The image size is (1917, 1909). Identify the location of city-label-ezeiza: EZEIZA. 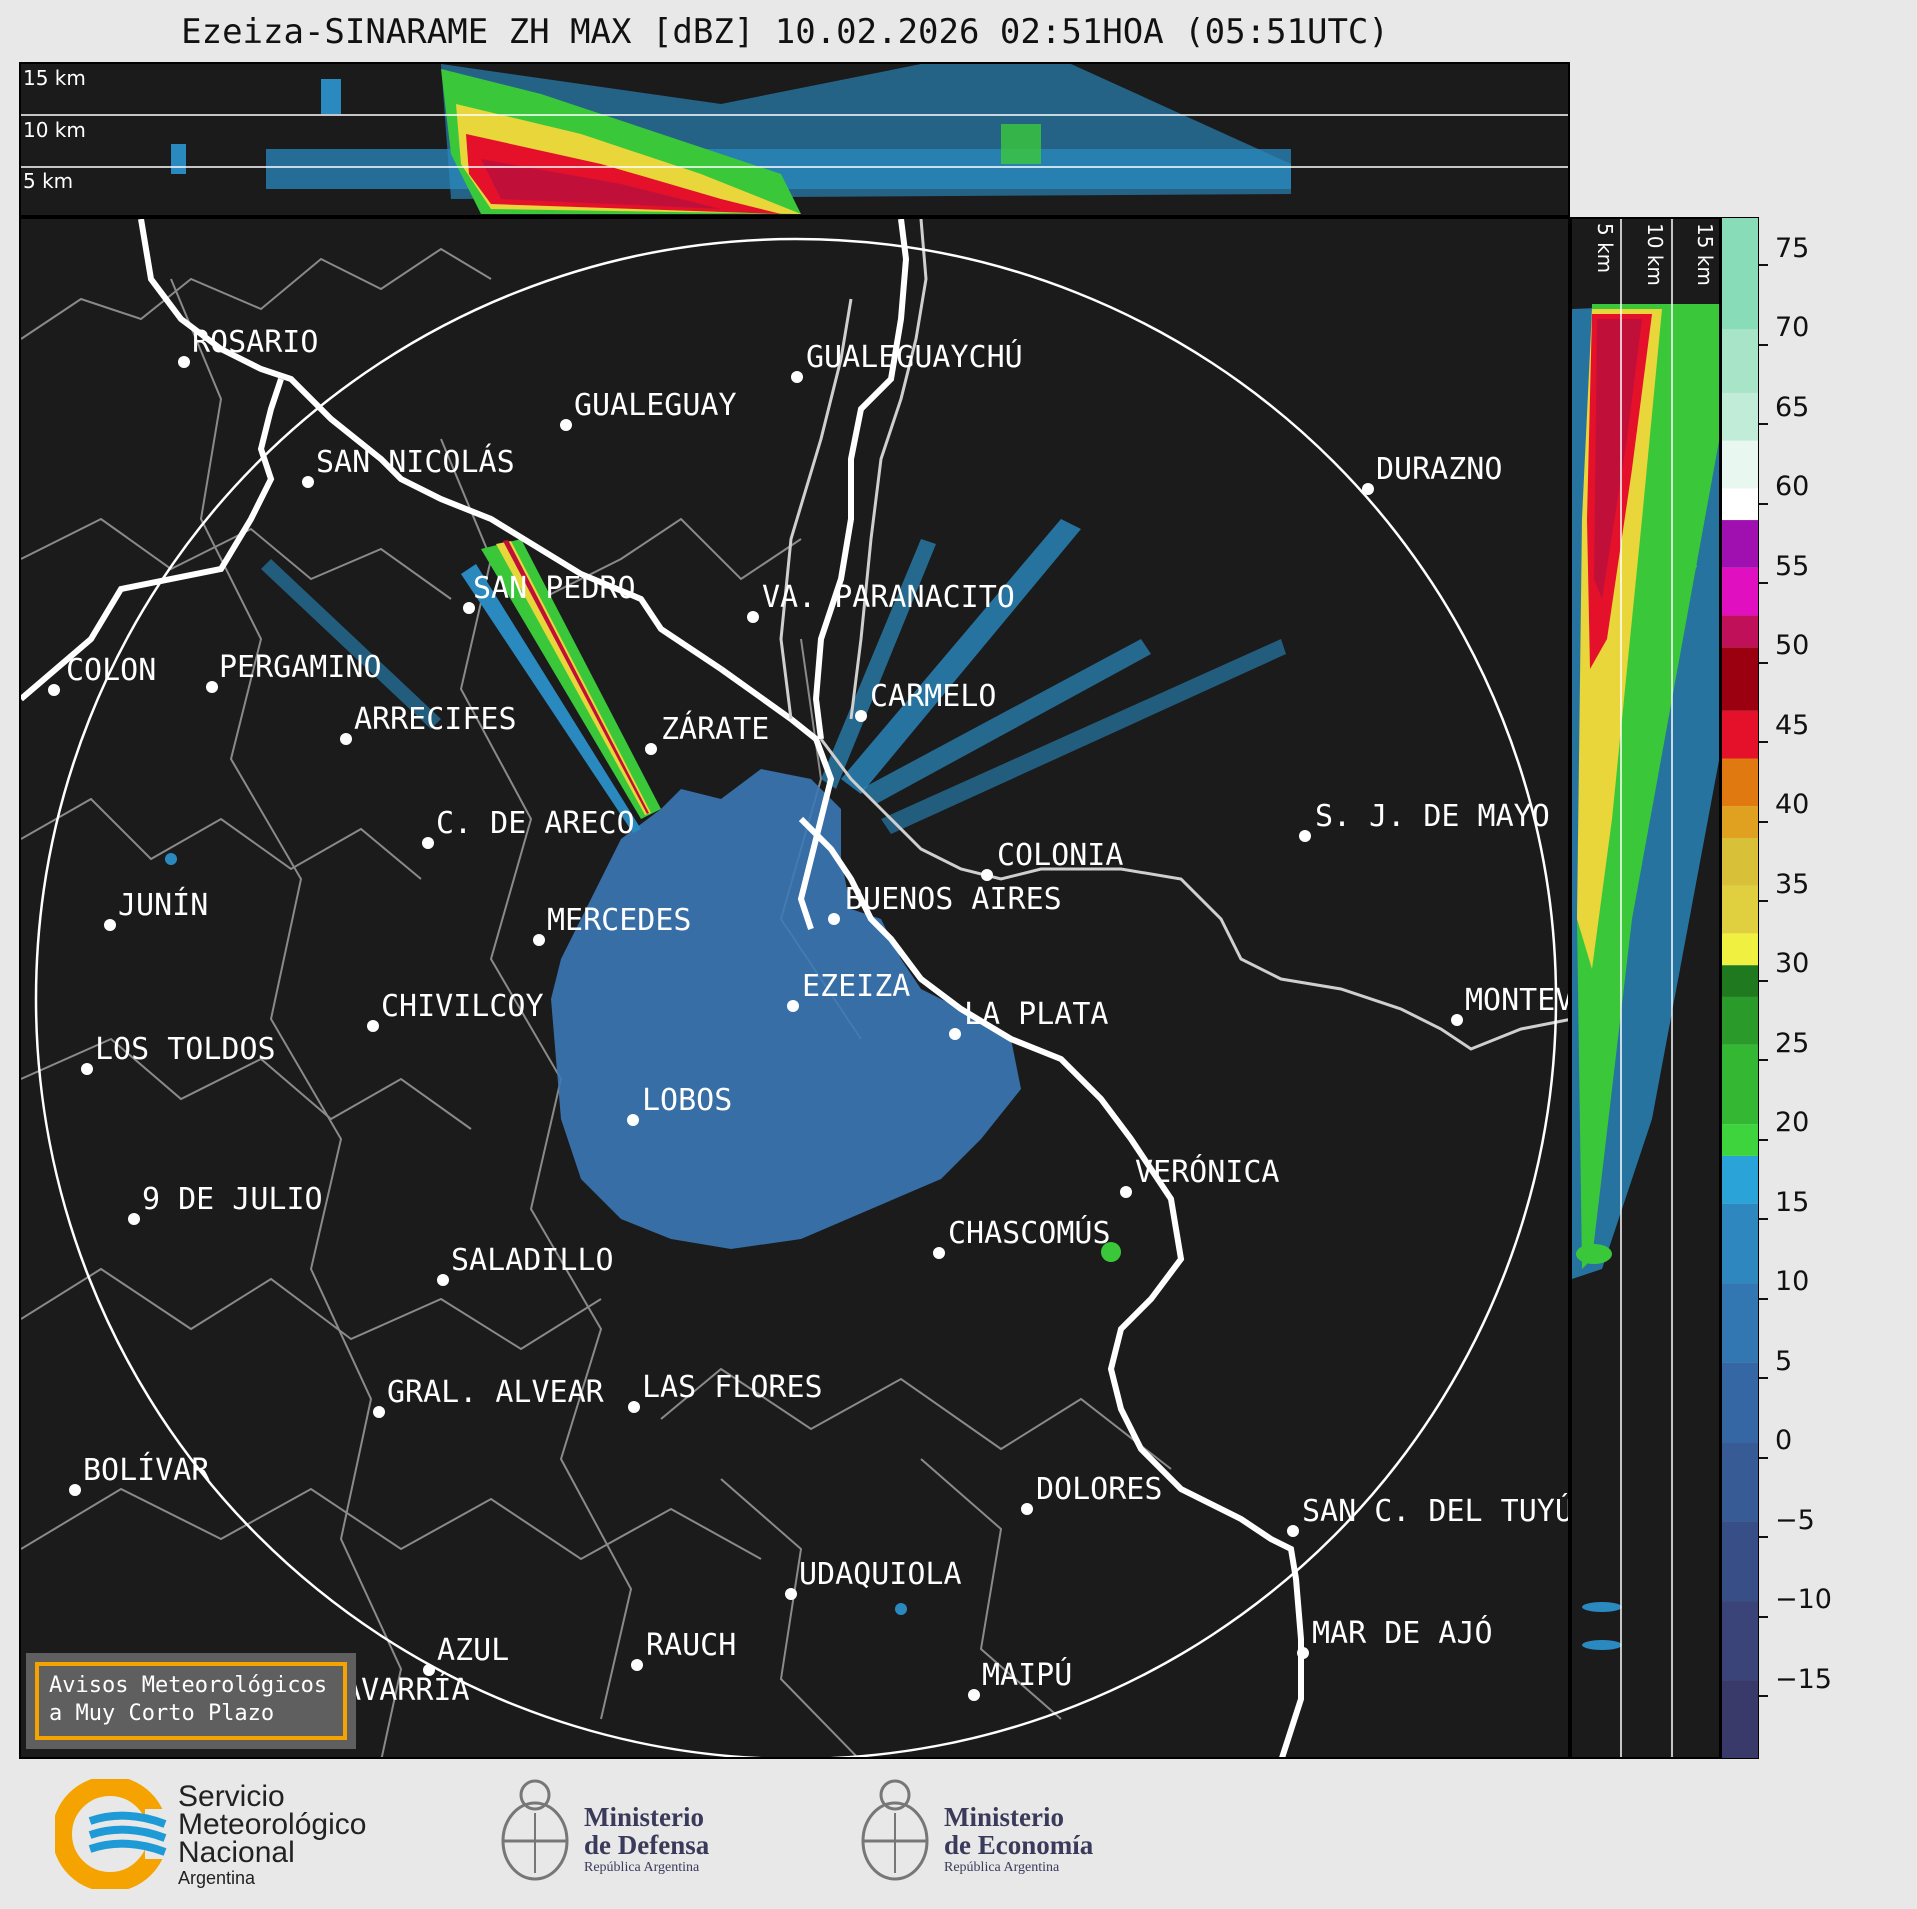
(856, 986).